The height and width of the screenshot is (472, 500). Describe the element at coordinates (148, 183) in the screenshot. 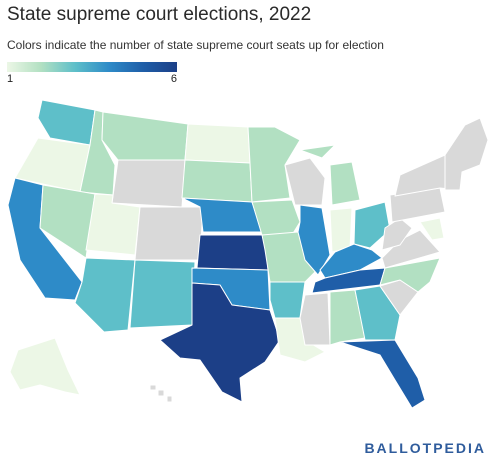

I see `state-wy` at that location.